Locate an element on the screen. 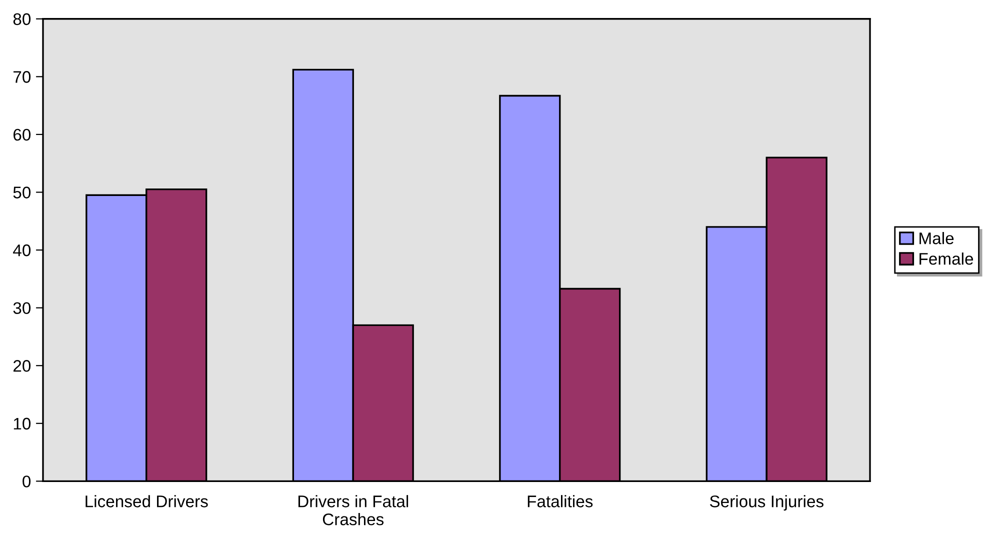  y-tick-label: 30 is located at coordinates (22, 308).